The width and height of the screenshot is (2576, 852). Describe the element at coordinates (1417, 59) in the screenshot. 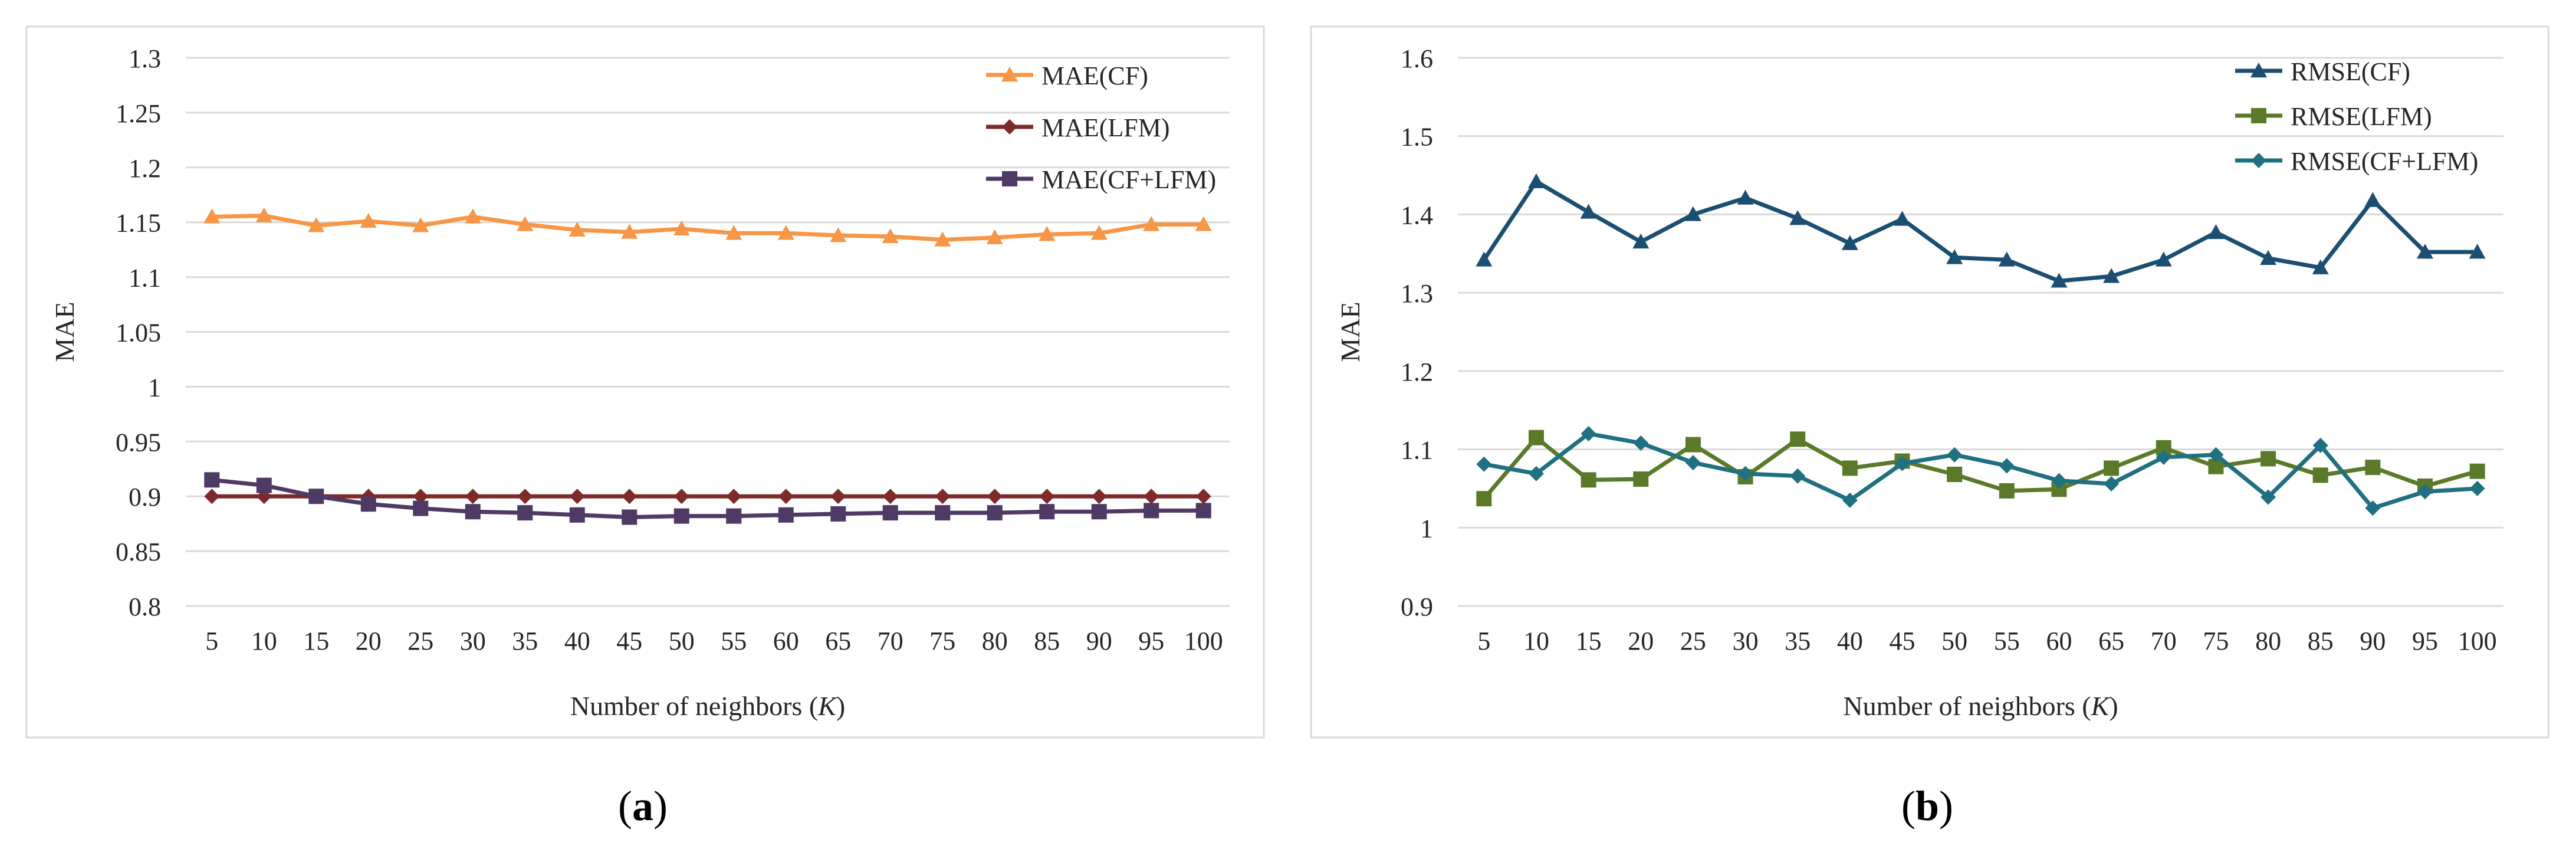

I see `y-tick-label: 1.6` at that location.